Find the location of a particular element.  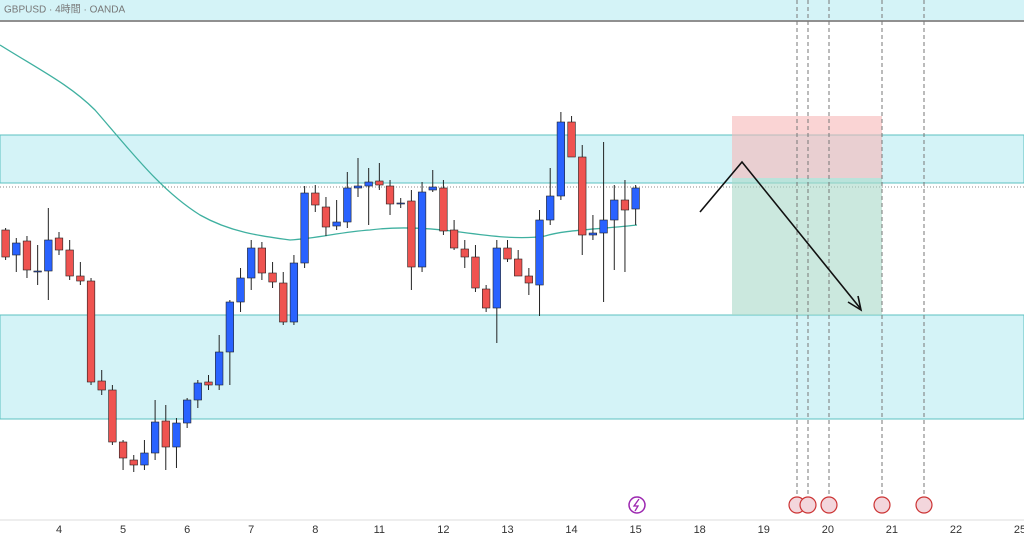

x-tick-label: 21 is located at coordinates (892, 530).